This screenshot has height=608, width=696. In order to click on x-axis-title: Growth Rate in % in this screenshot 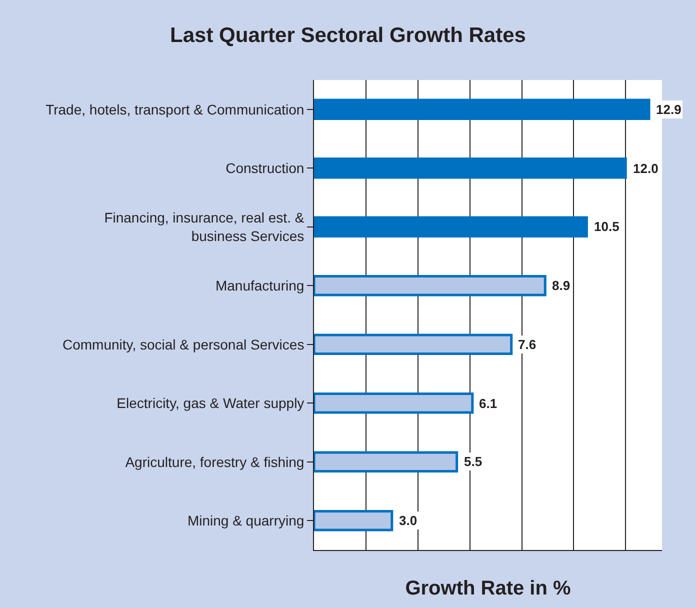, I will do `click(488, 589)`.